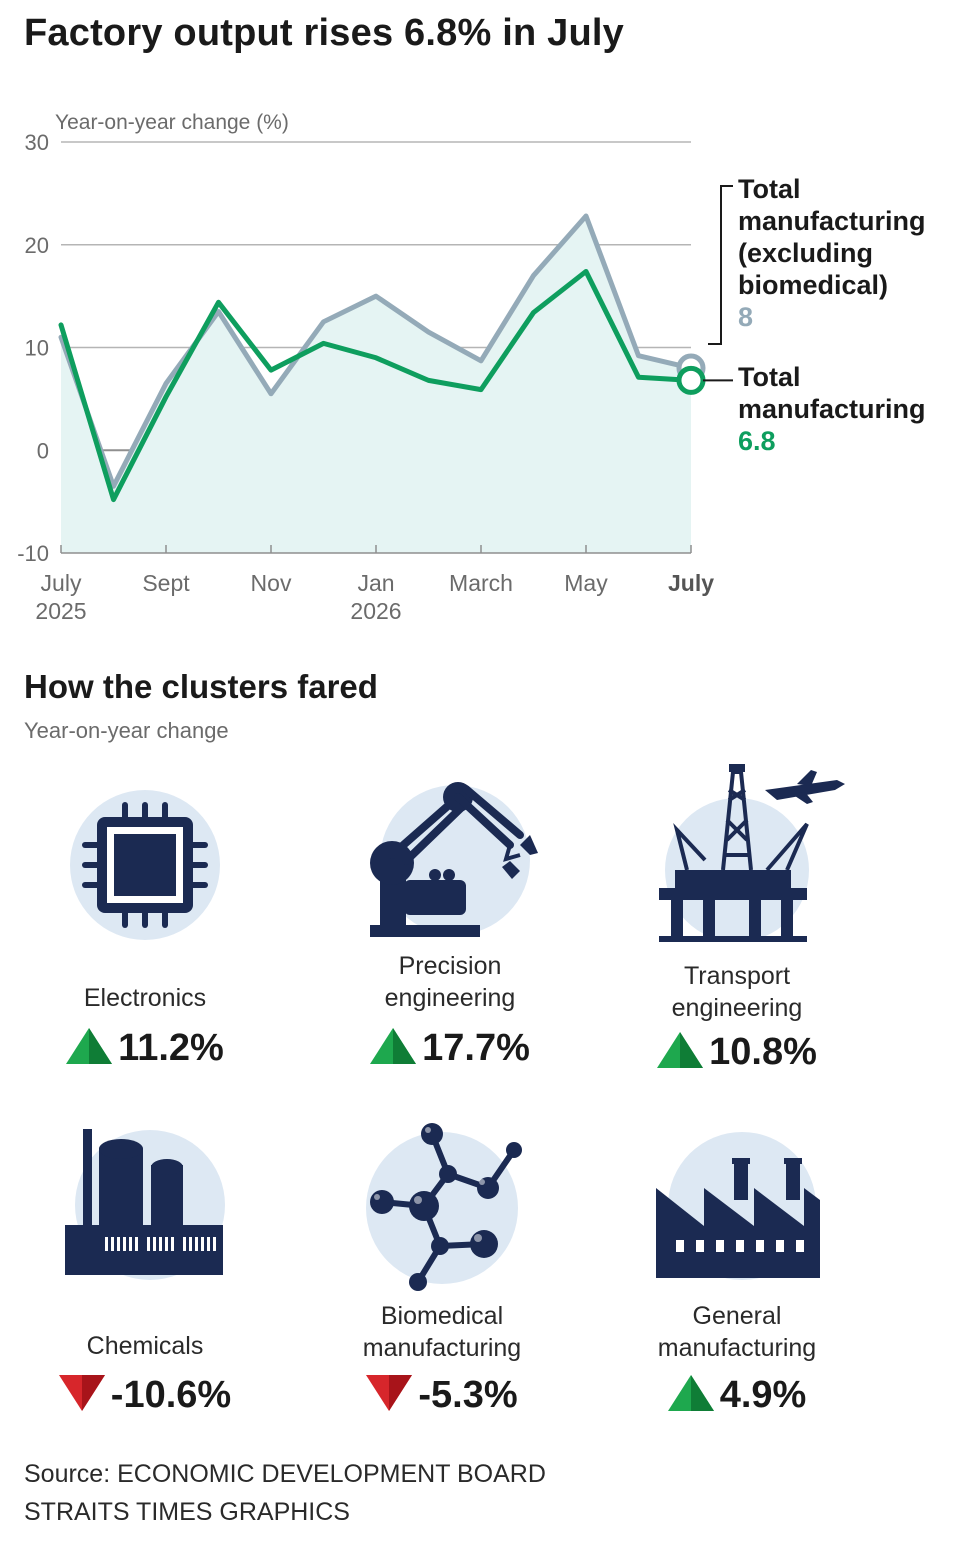 This screenshot has width=960, height=1568. I want to click on cluster-precision-engineering: Precision engineering 17.7%, so click(450, 925).